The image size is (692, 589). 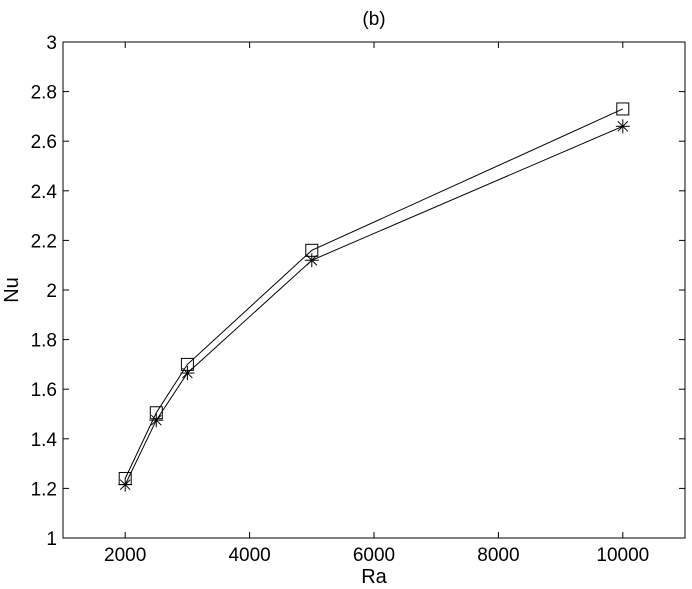 I want to click on y-axis-label: Nu, so click(x=12, y=290).